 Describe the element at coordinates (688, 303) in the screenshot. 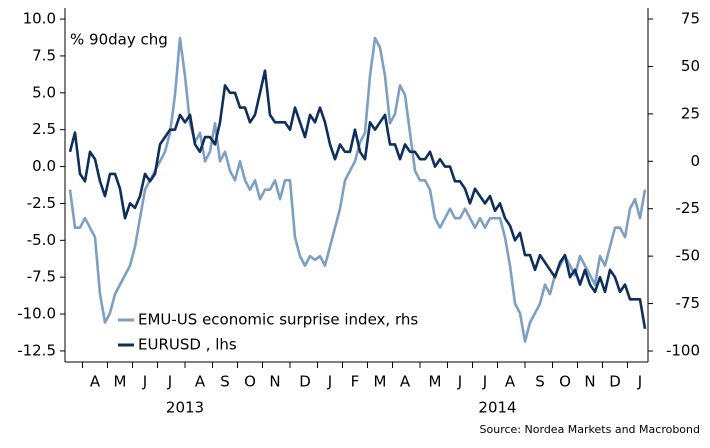

I see `y2-tick-label: -75` at that location.